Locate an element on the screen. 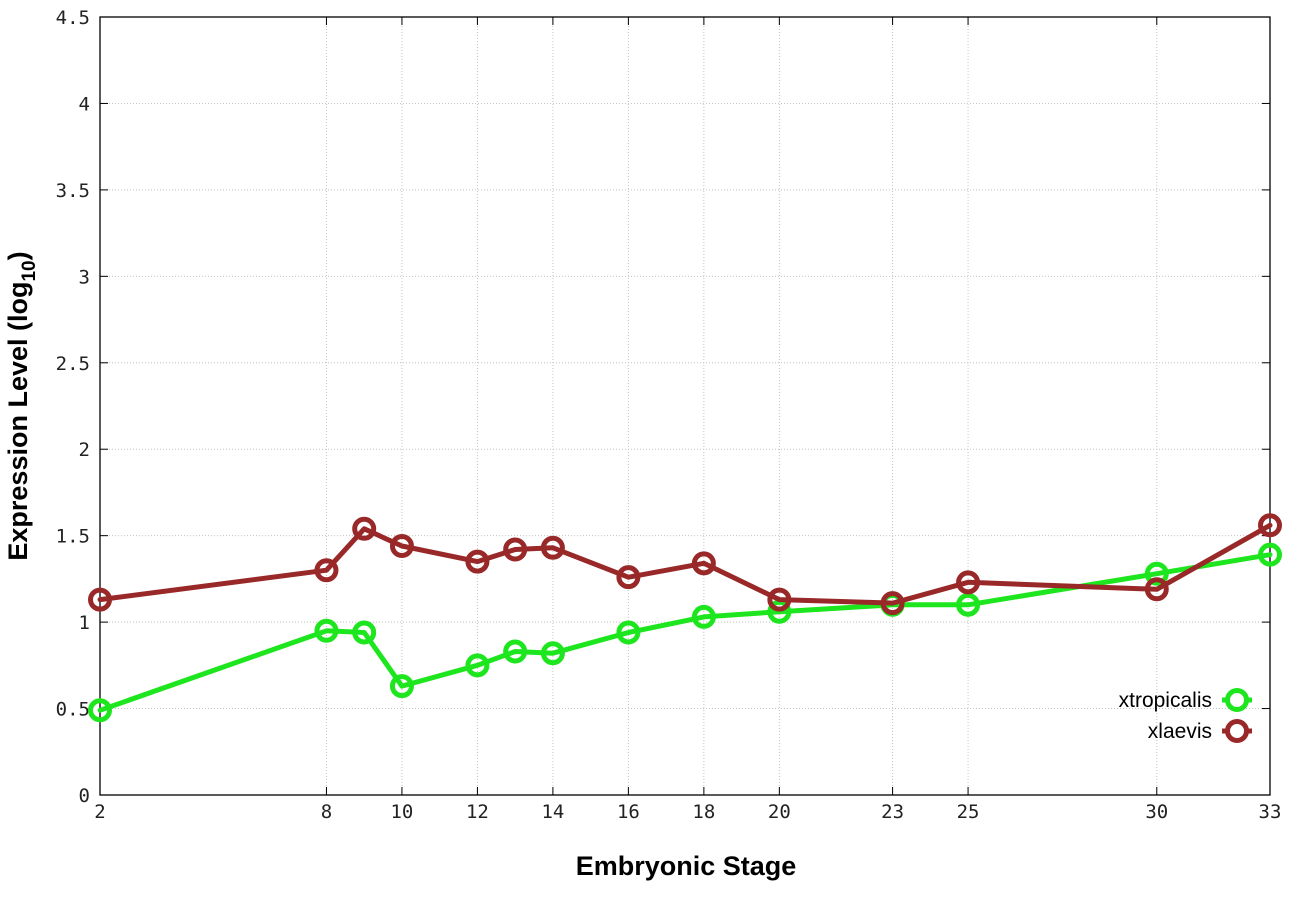  y-tick-label: 4 is located at coordinates (84, 104).